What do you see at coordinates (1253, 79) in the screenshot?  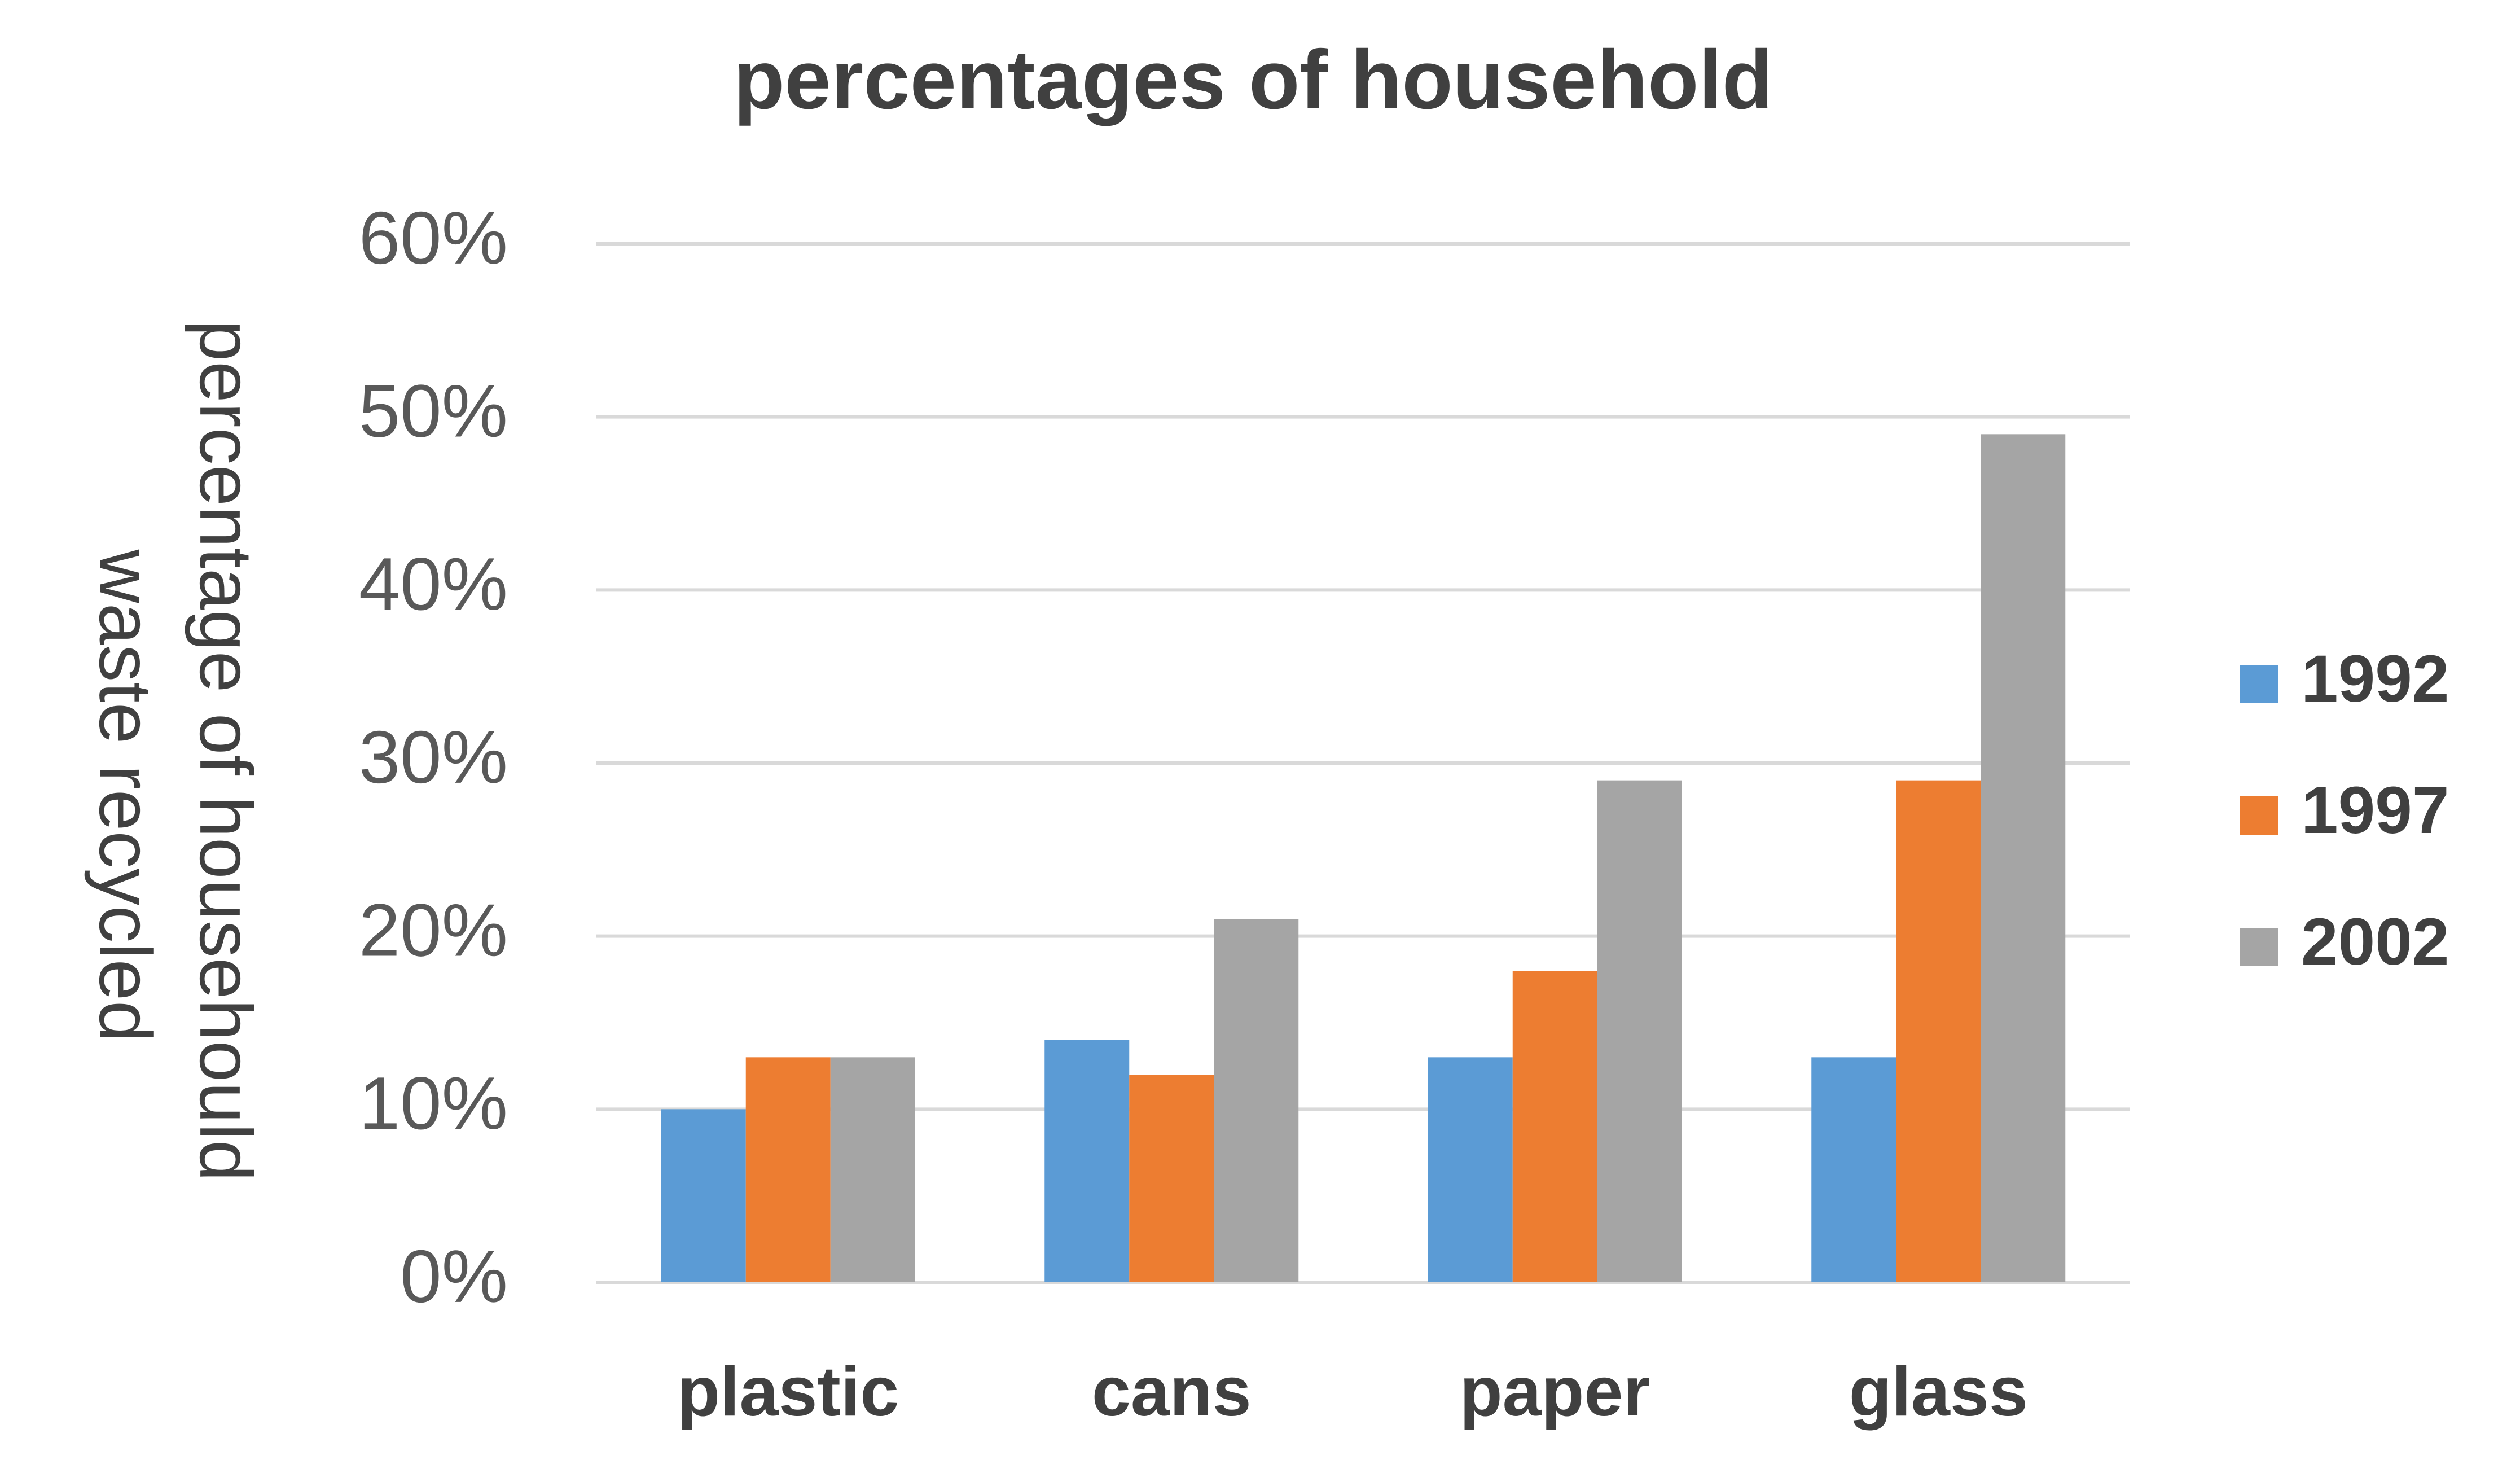 I see `chart-title: percentages of household` at bounding box center [1253, 79].